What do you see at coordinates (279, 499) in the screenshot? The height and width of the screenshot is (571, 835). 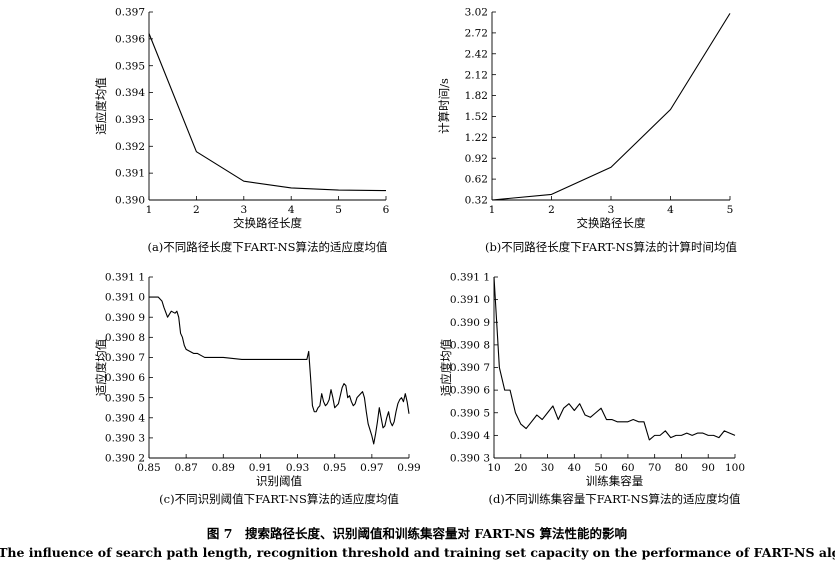 I see `charts.c-caption: (c)不同识别阈值下FART-NS算法的适应度均值` at bounding box center [279, 499].